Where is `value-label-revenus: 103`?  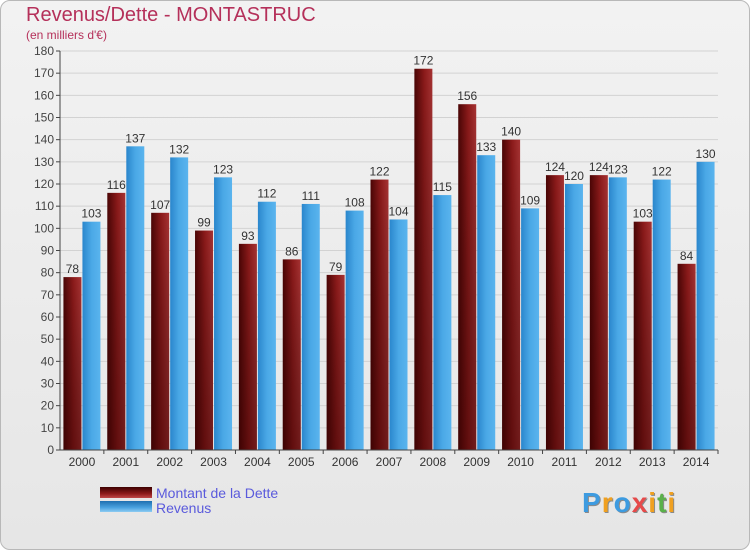 value-label-revenus: 103 is located at coordinates (91, 214).